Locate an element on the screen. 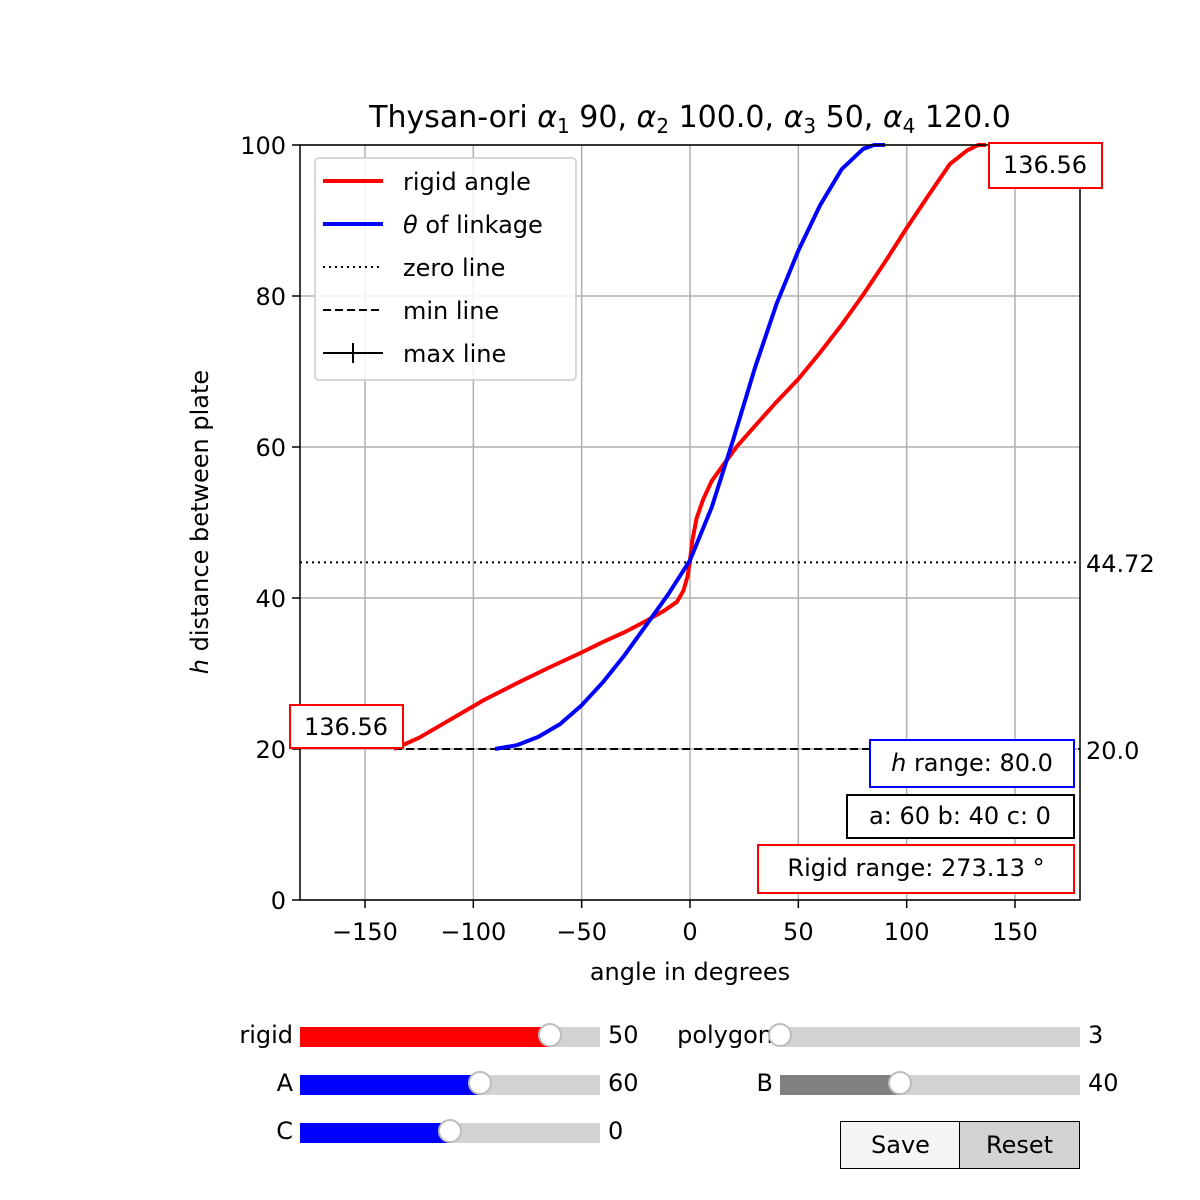 This screenshot has height=1200, width=1200. y-tick-label: 80 is located at coordinates (270, 297).